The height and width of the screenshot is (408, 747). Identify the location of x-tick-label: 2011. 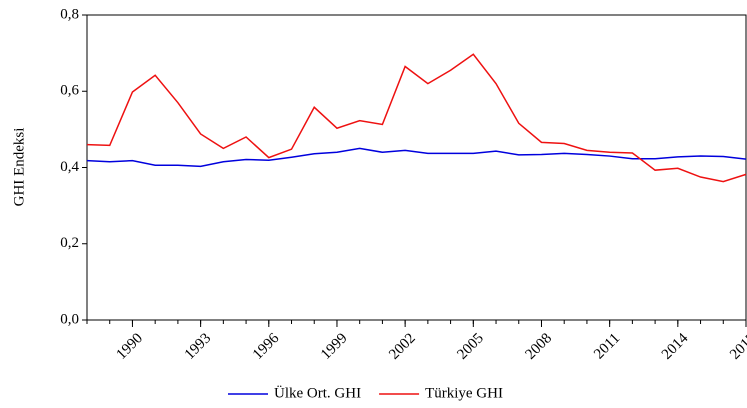
(607, 346).